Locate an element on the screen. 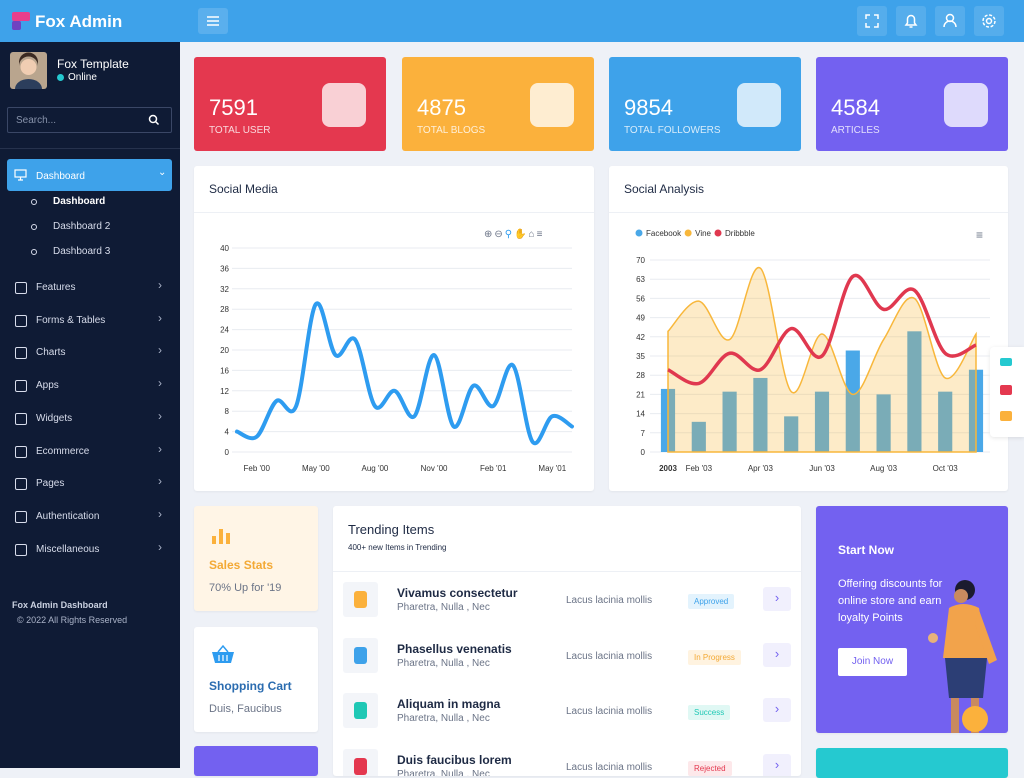  bell-icon is located at coordinates (911, 21).